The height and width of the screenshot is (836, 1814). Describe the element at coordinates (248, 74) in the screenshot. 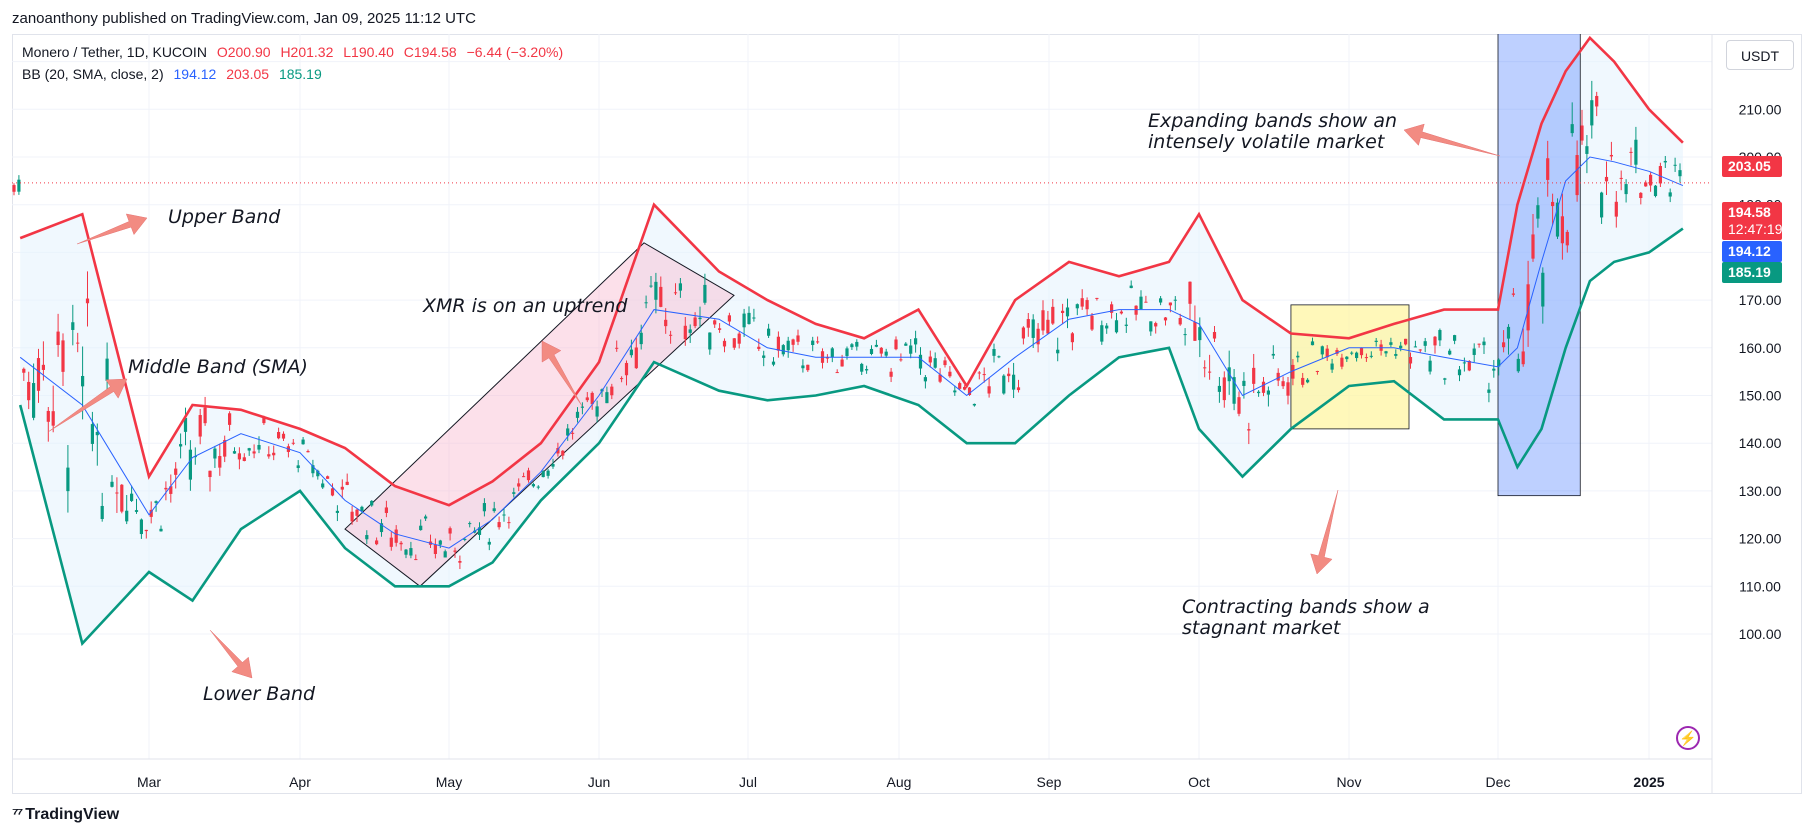

I see `bb-upper-value: 203.05` at that location.